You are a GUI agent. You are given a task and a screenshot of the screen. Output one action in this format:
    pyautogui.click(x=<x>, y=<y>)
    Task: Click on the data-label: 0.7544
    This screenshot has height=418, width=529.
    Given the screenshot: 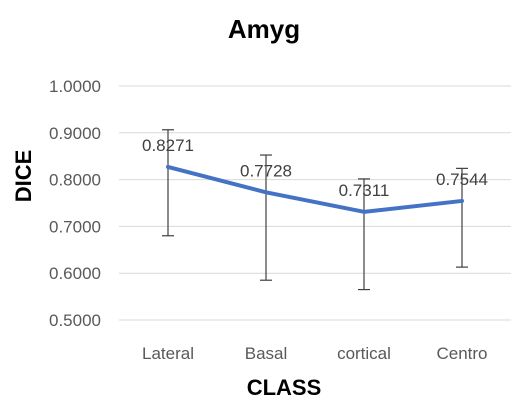 What is the action you would take?
    pyautogui.click(x=462, y=179)
    